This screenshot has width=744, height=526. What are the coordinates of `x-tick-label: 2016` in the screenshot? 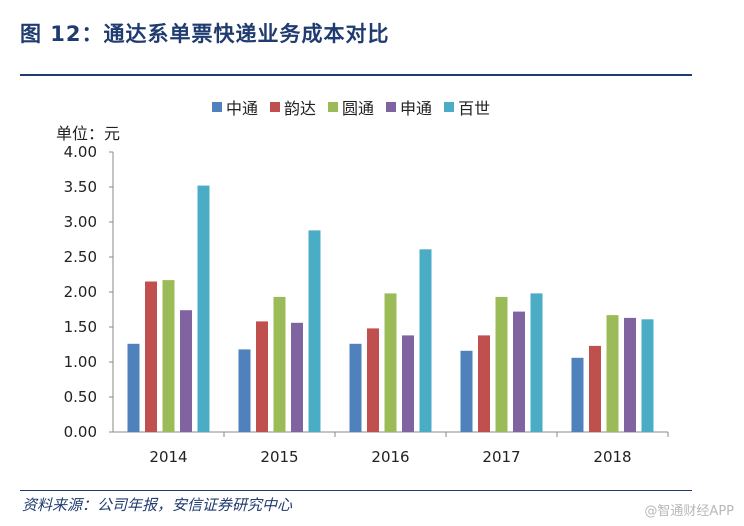 It's located at (390, 457).